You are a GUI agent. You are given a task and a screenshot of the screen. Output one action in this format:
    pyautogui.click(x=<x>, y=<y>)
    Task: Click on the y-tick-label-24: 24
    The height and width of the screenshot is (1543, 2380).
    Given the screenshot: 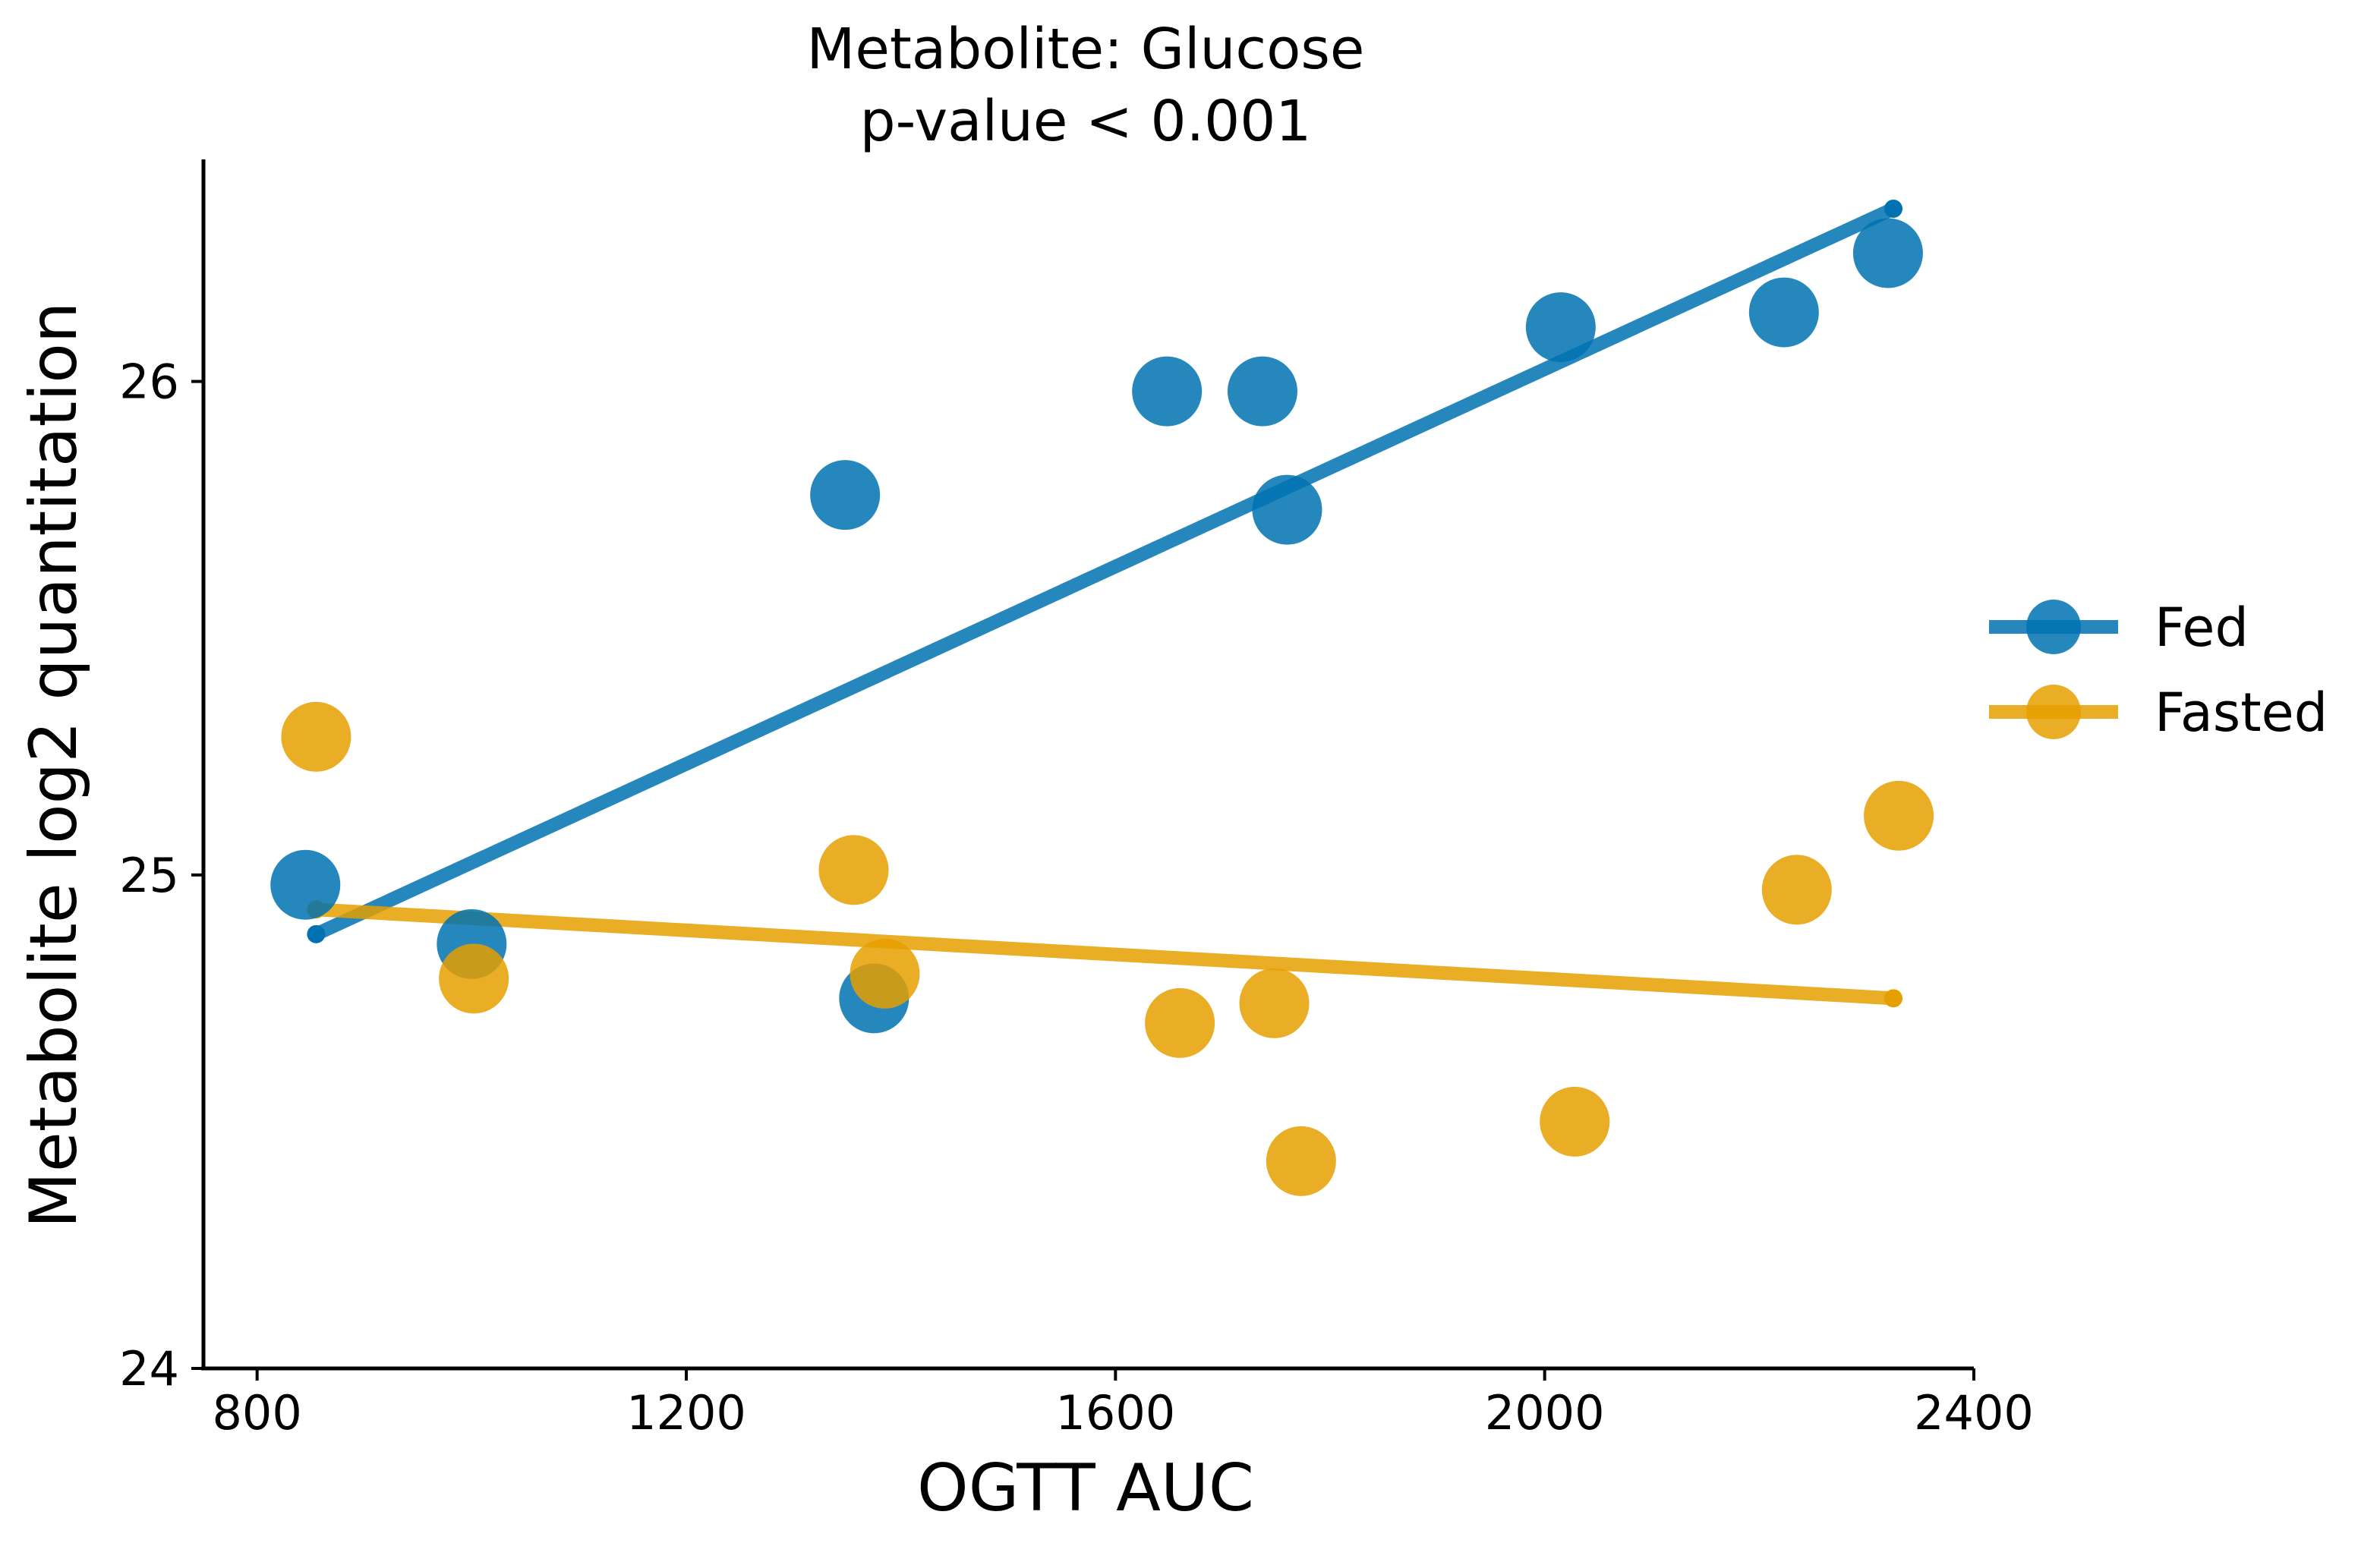 What is the action you would take?
    pyautogui.click(x=149, y=1369)
    